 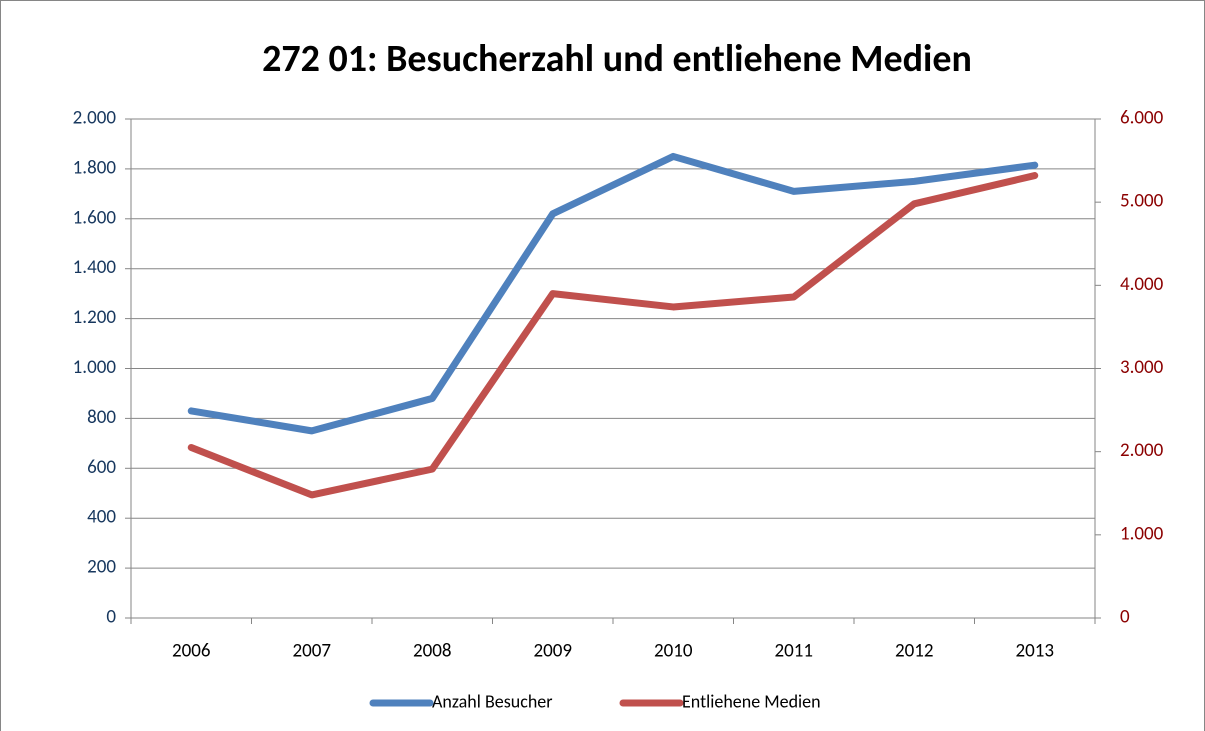 What do you see at coordinates (95, 317) in the screenshot?
I see `y-tick-label: 1.200` at bounding box center [95, 317].